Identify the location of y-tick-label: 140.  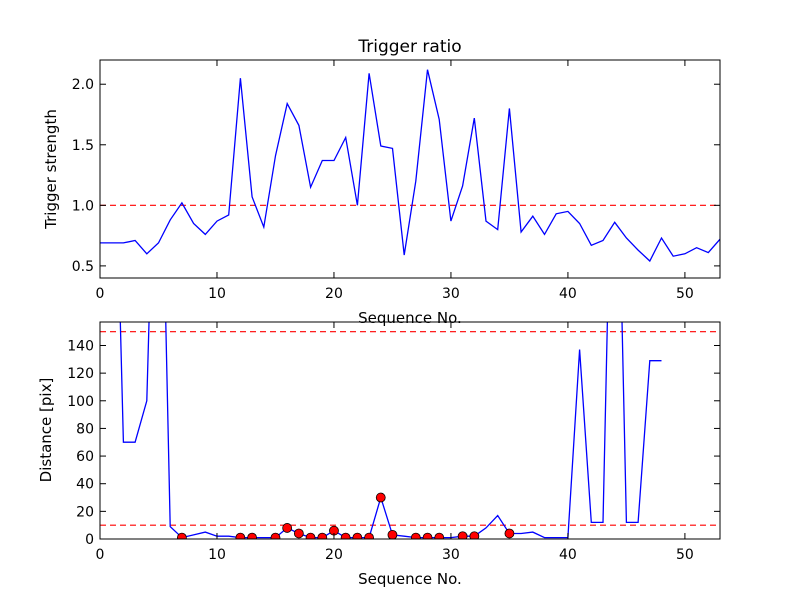
(80, 346).